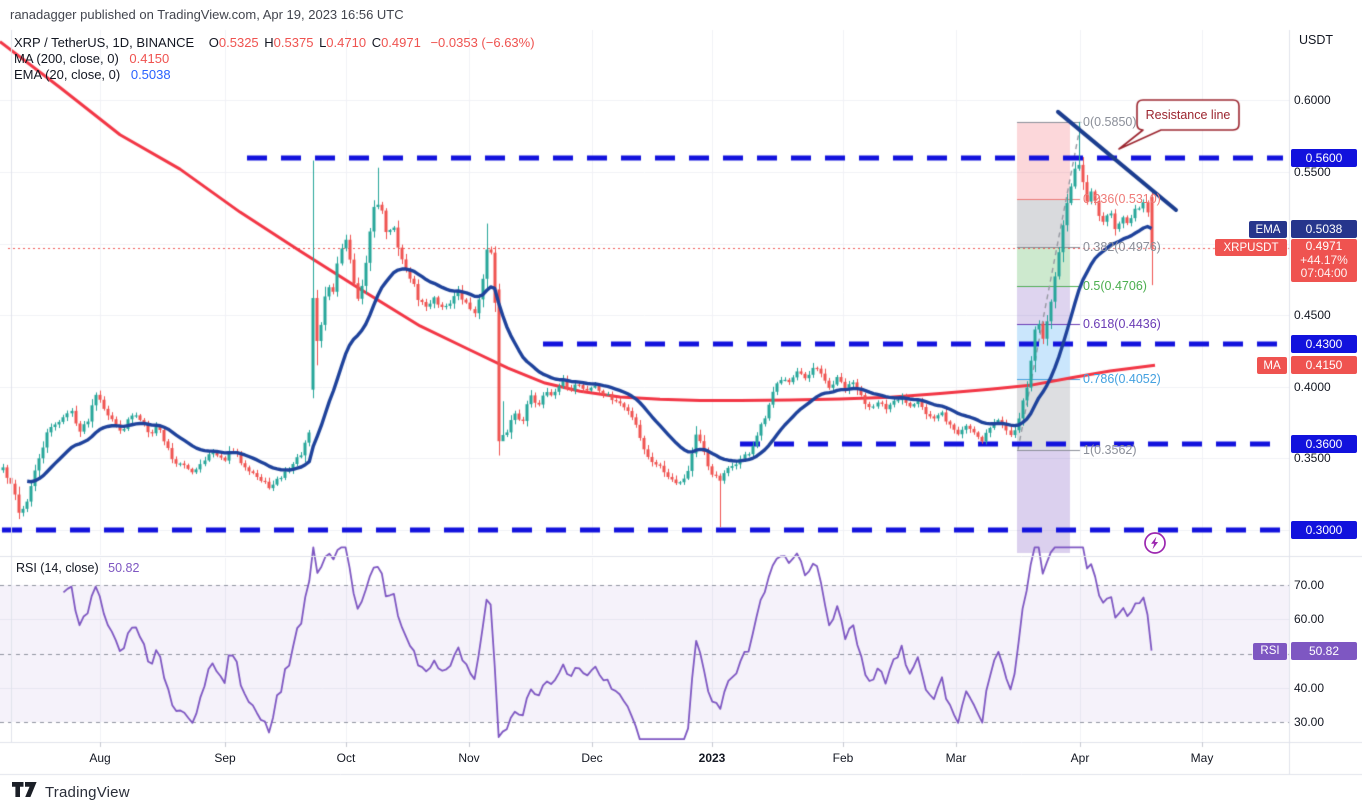 The height and width of the screenshot is (809, 1362). Describe the element at coordinates (1122, 247) in the screenshot. I see `fib-level-label: 0.382(0.4976)` at that location.